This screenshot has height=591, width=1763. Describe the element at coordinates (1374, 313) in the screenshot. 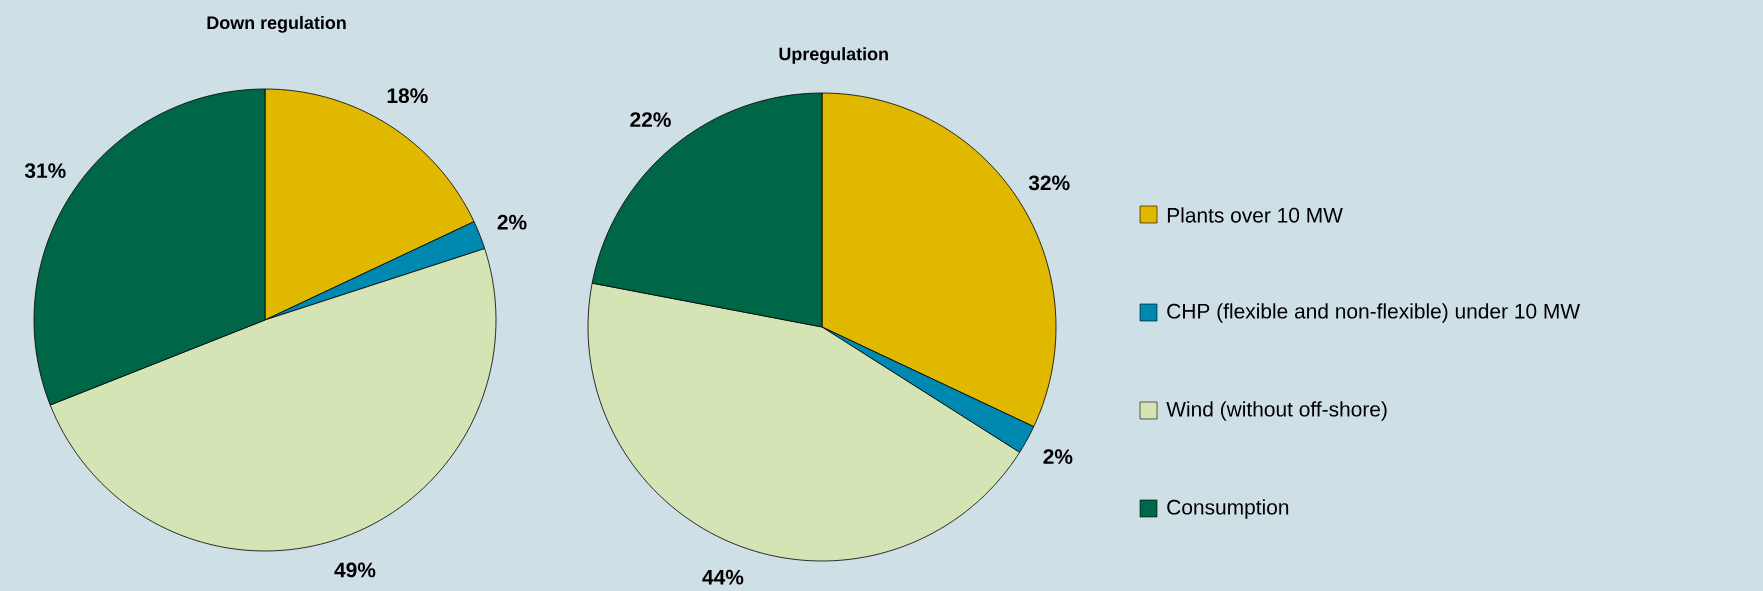

I see `legend-label: CHP (flexible and non-flexible) under 10 MW` at that location.